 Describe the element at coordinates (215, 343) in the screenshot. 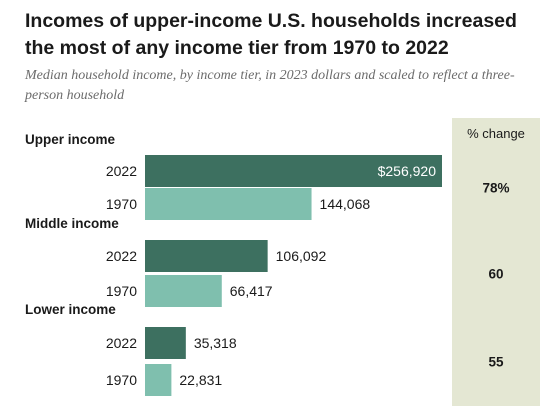

I see `data-label: 35,318` at that location.